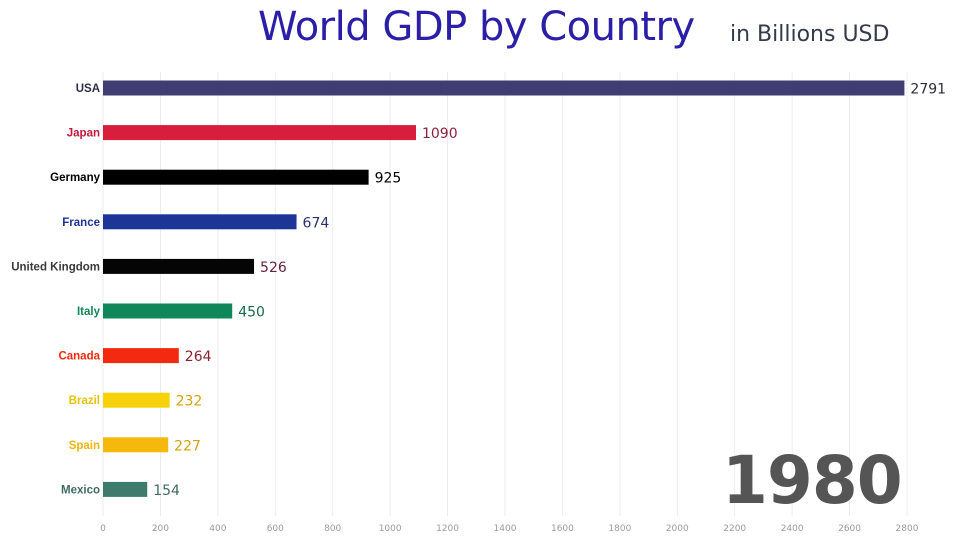  What do you see at coordinates (928, 90) in the screenshot?
I see `value-label: 2791` at bounding box center [928, 90].